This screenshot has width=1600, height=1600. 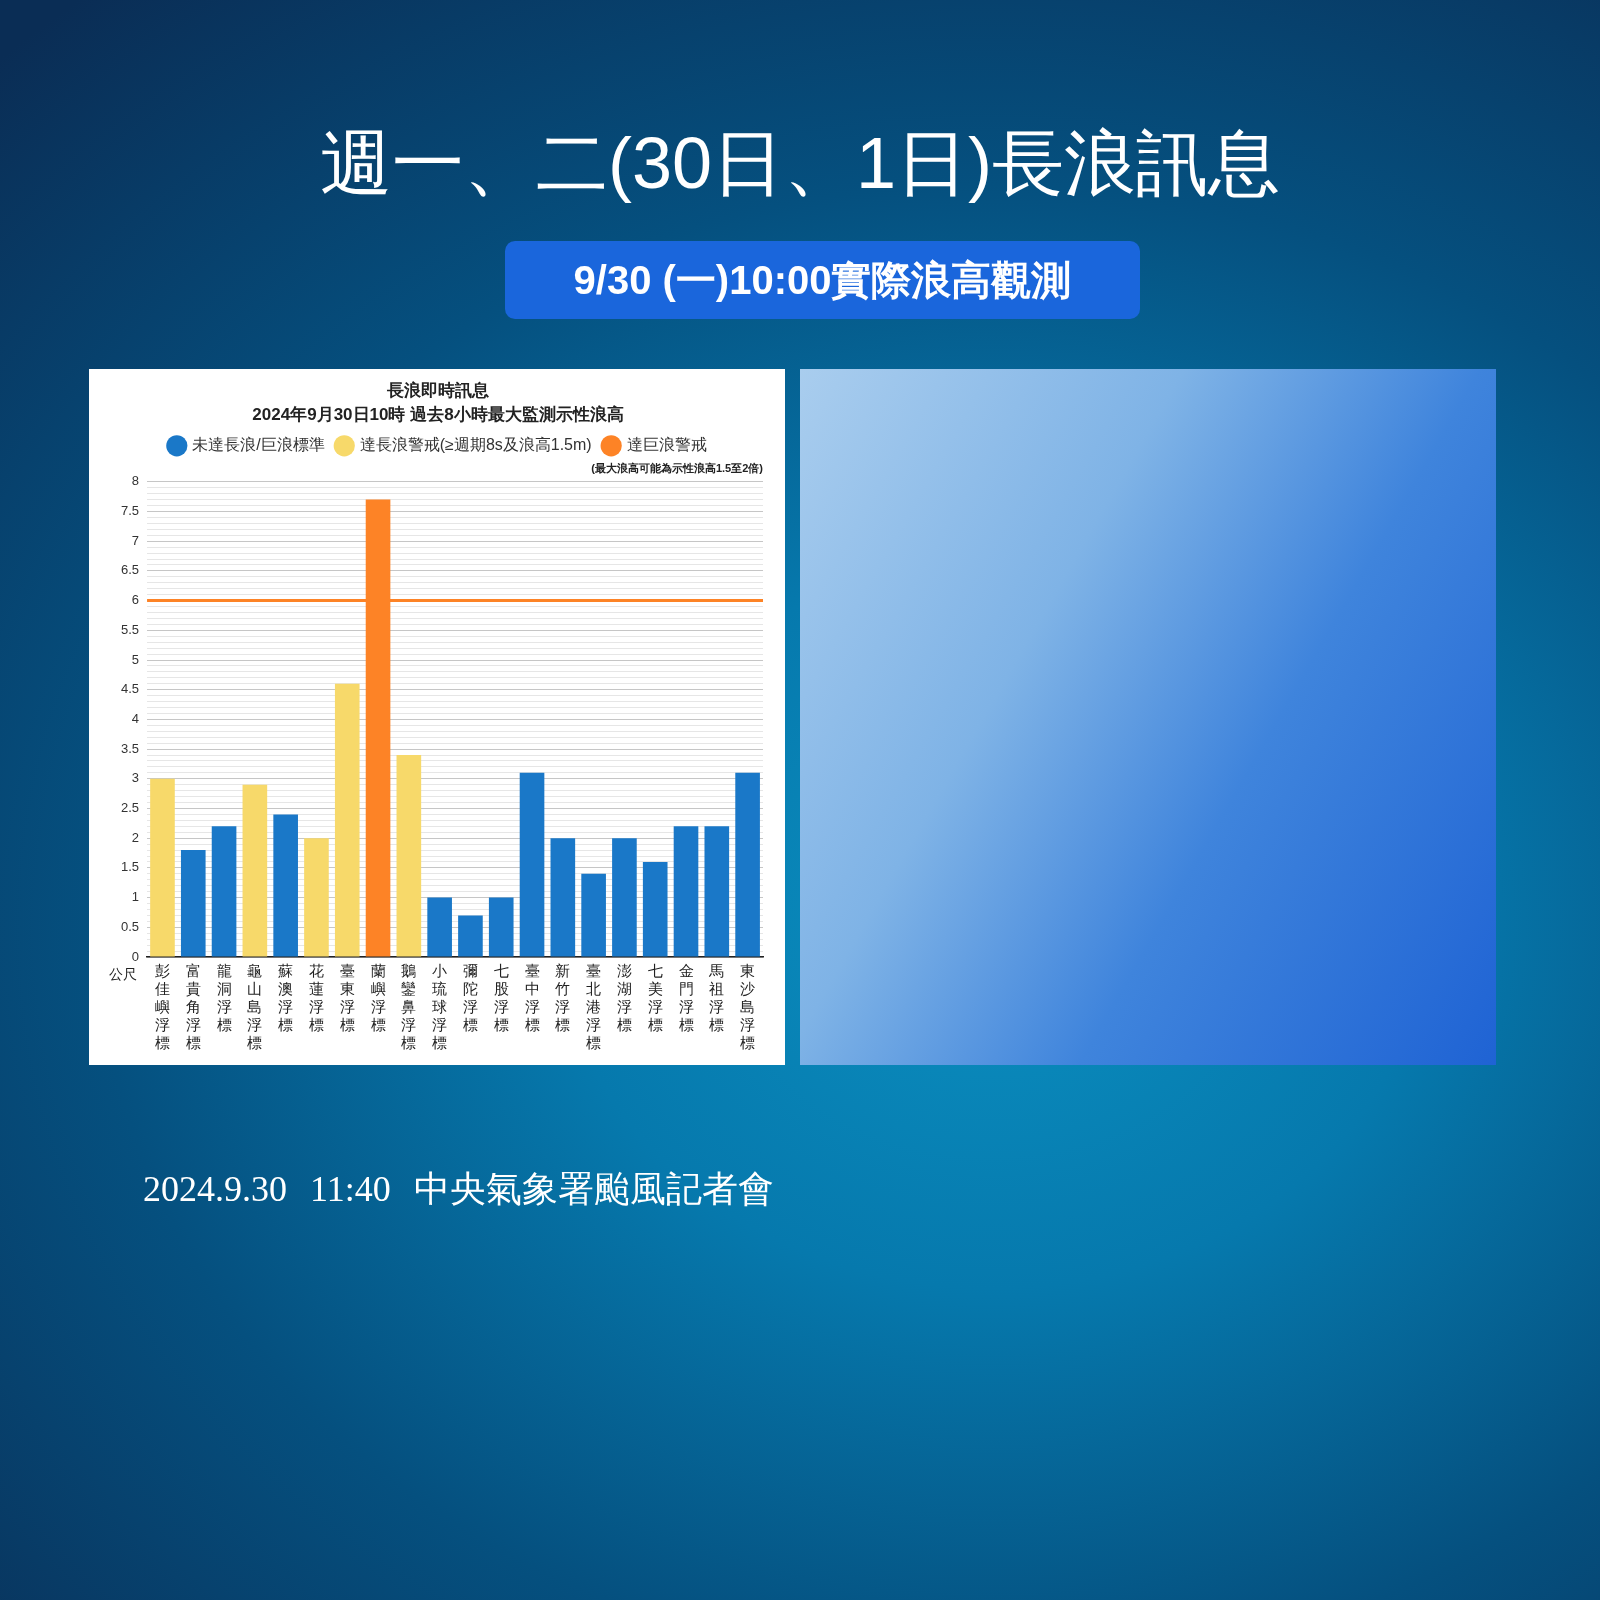 What do you see at coordinates (594, 1007) in the screenshot?
I see `x-tick-label: 臺北港浮標` at bounding box center [594, 1007].